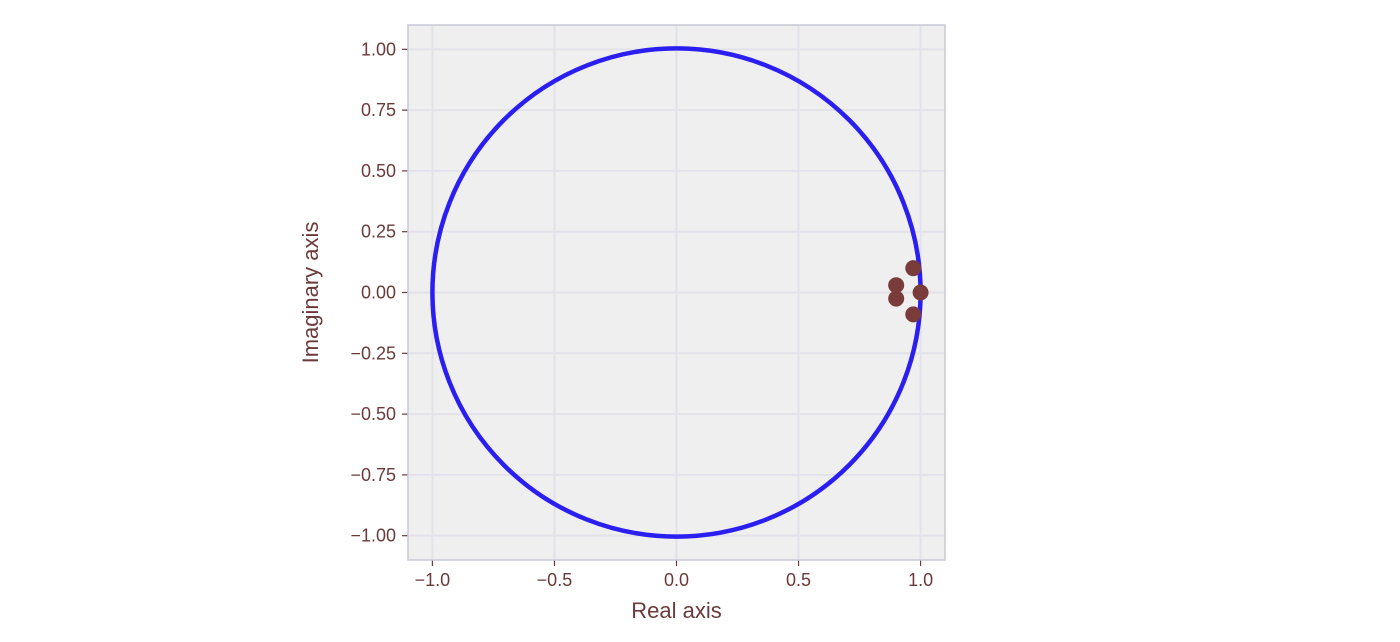  What do you see at coordinates (378, 110) in the screenshot?
I see `y-tick-label: 0.75` at bounding box center [378, 110].